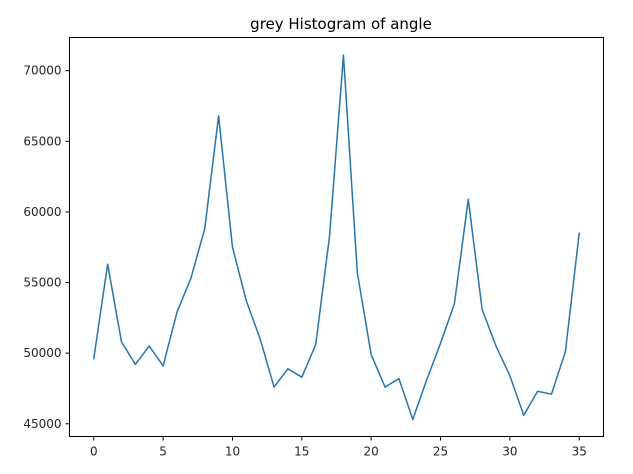 This screenshot has width=633, height=474. Describe the element at coordinates (301, 452) in the screenshot. I see `x-tick-label: 15` at that location.